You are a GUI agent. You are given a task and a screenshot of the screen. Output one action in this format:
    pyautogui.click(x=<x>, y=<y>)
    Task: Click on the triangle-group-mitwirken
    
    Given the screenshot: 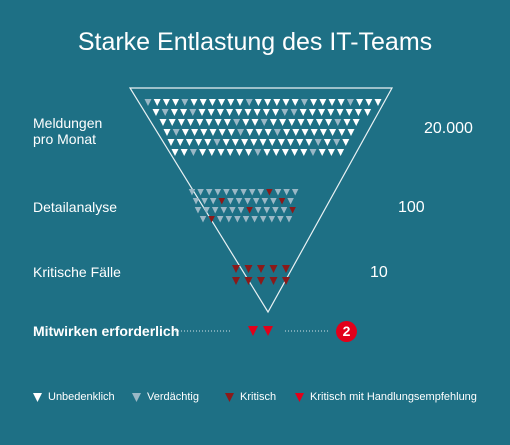 What is the action you would take?
    pyautogui.click(x=260, y=331)
    